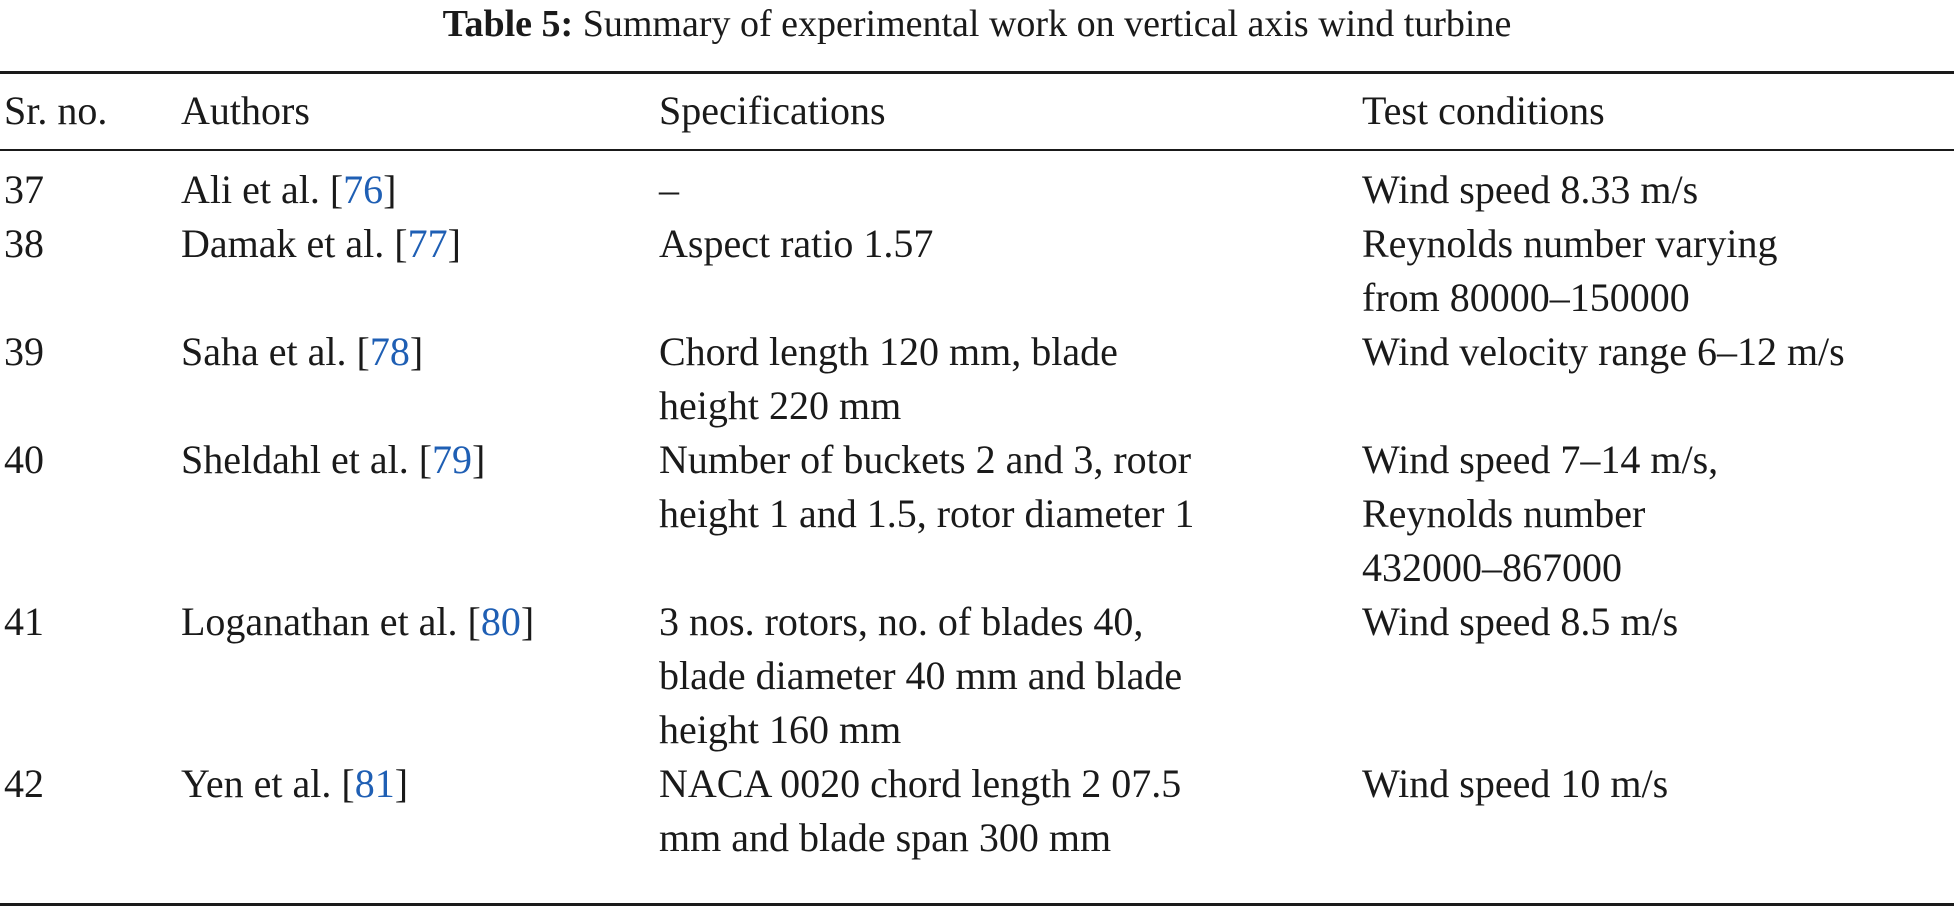  I want to click on reference-link: 77, so click(427, 243).